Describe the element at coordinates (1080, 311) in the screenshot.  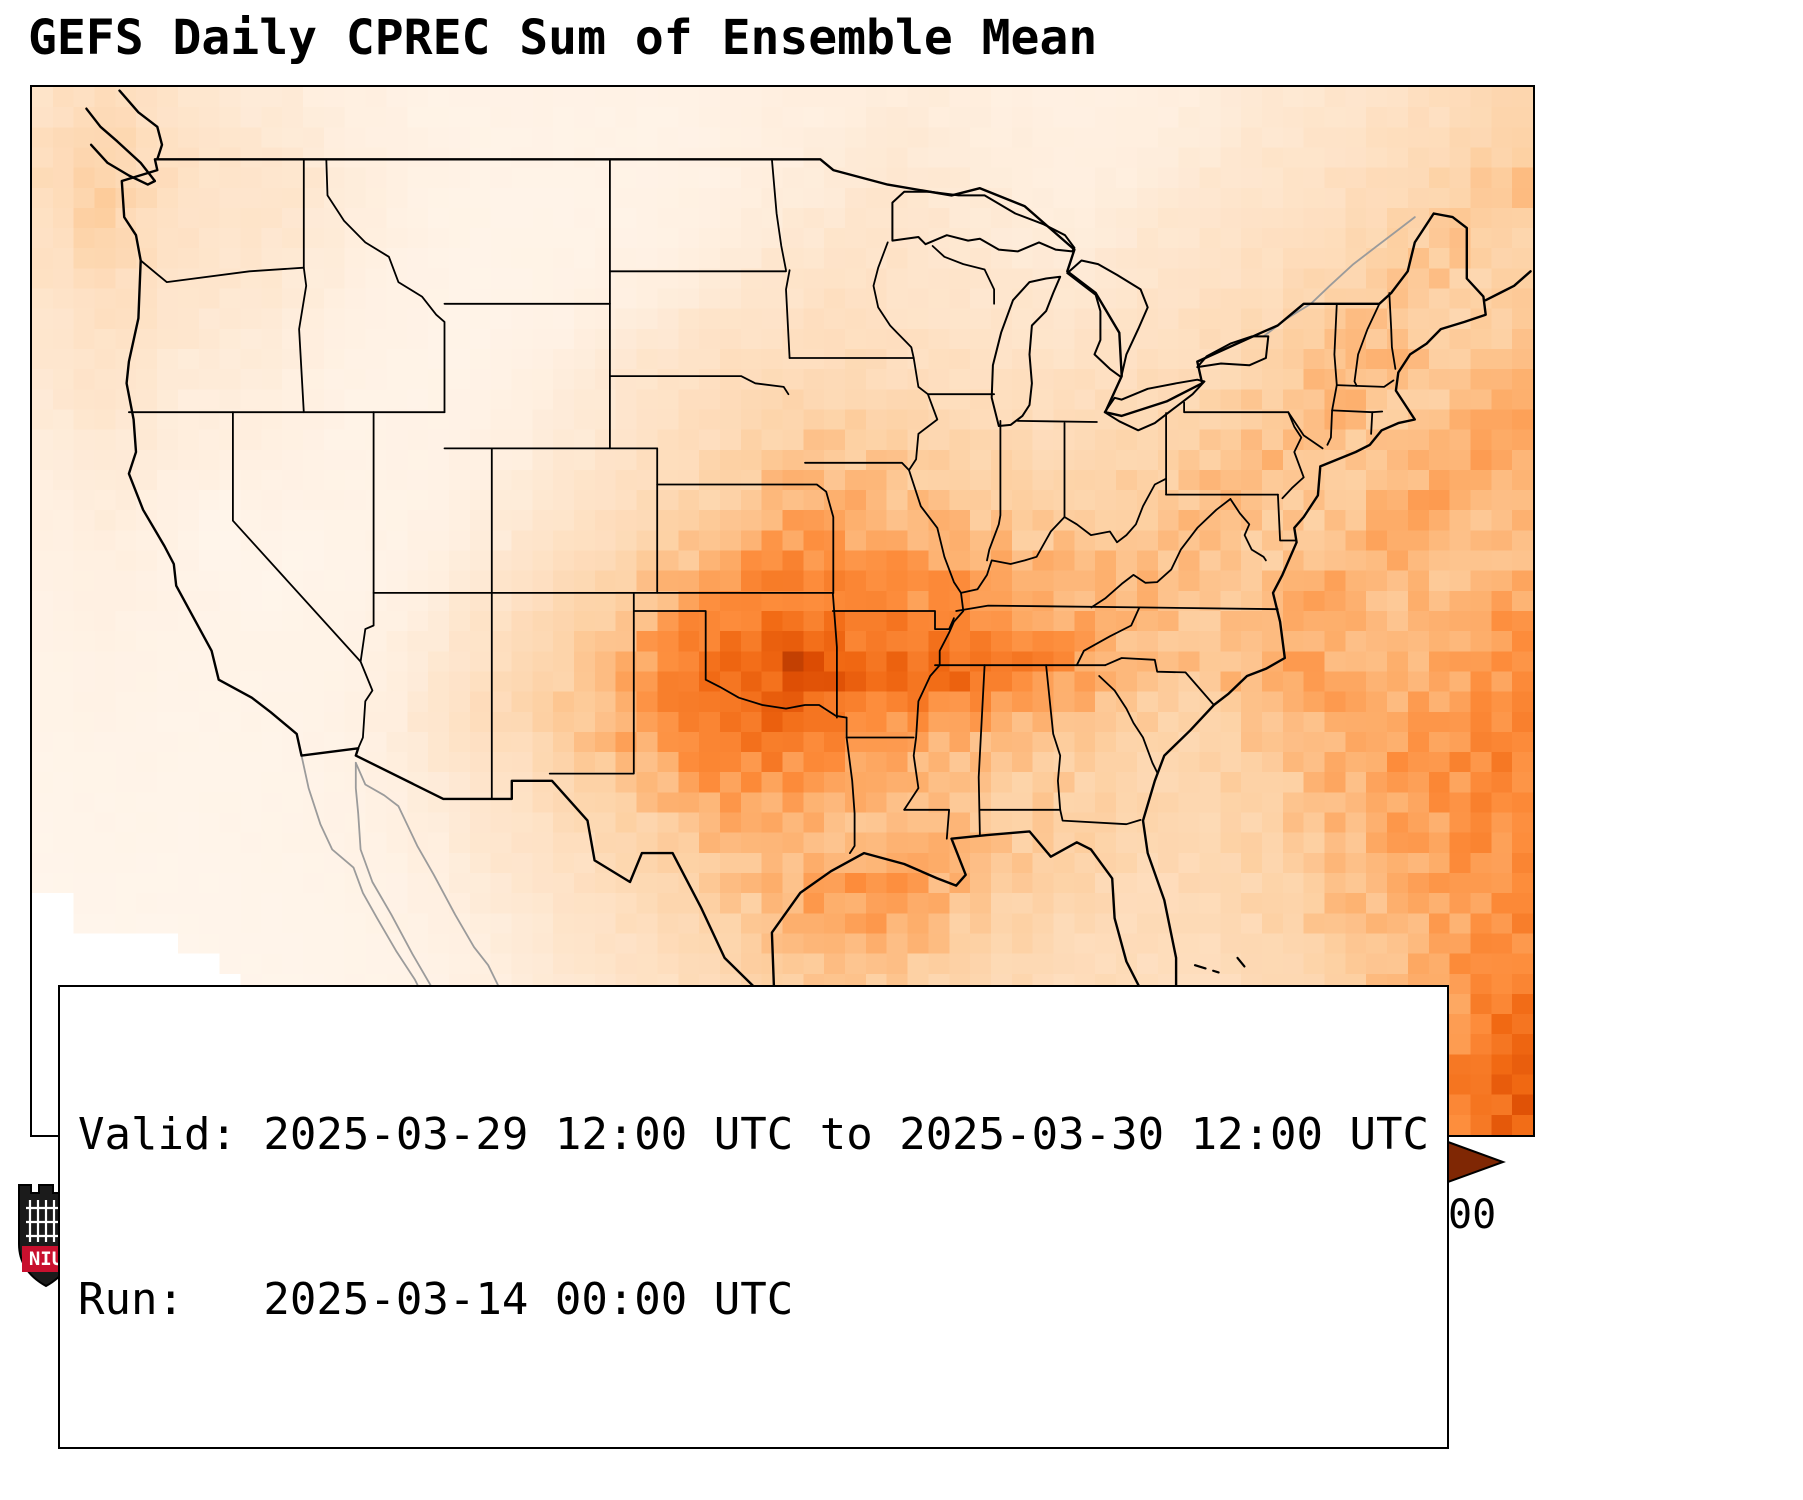
I see `great-lakes` at that location.